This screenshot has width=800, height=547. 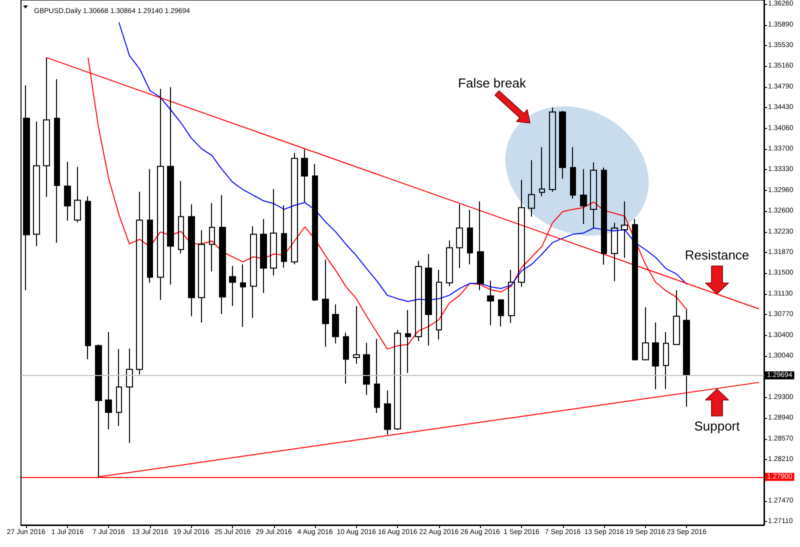 What do you see at coordinates (717, 255) in the screenshot?
I see `annotation: Resistance` at bounding box center [717, 255].